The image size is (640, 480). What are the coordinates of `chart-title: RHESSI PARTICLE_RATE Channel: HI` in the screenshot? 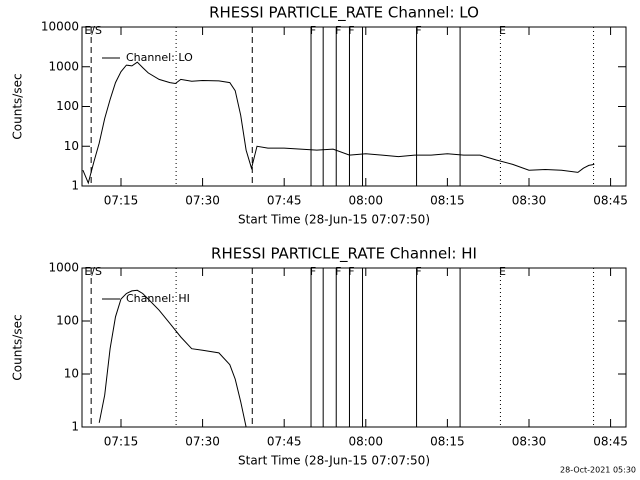 It's located at (344, 254).